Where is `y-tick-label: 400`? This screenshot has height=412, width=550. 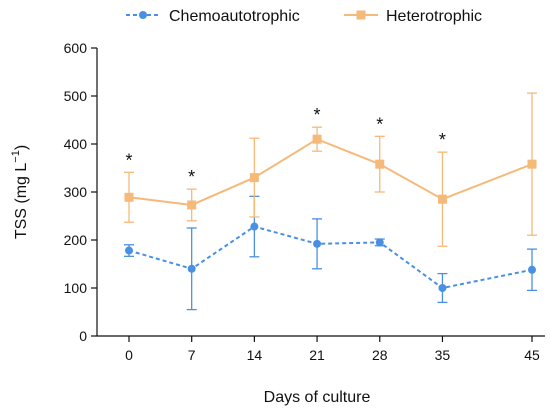
y-tick-label: 400 is located at coordinates (76, 144).